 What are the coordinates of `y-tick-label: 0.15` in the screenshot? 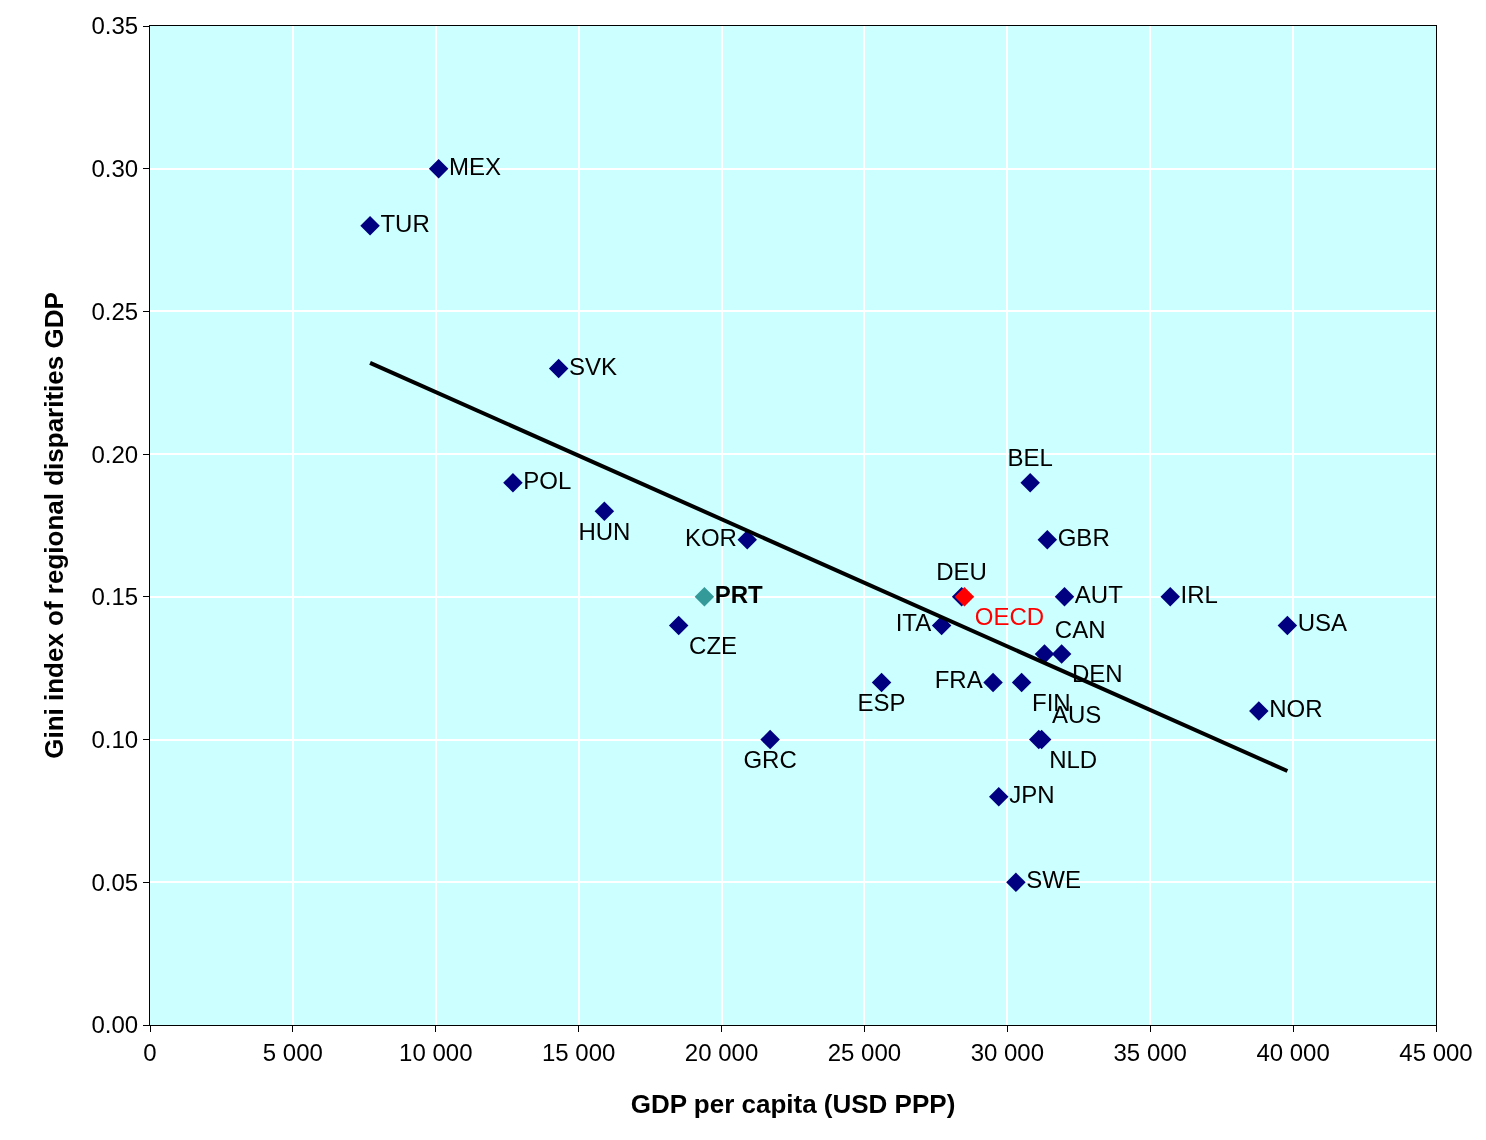 It's located at (115, 597).